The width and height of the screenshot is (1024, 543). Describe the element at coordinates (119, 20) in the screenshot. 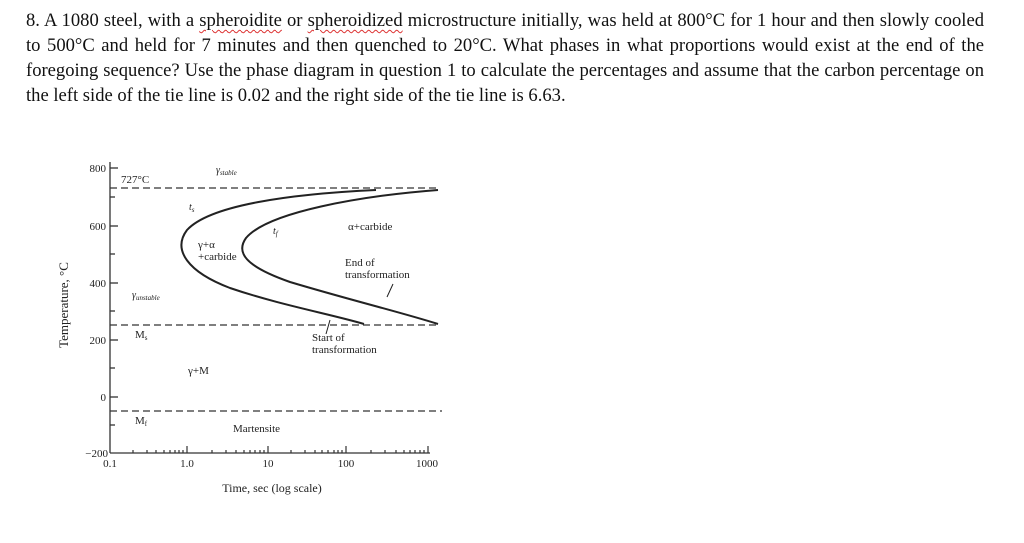

I see `question-text-part: A 1080 steel, with a` at that location.